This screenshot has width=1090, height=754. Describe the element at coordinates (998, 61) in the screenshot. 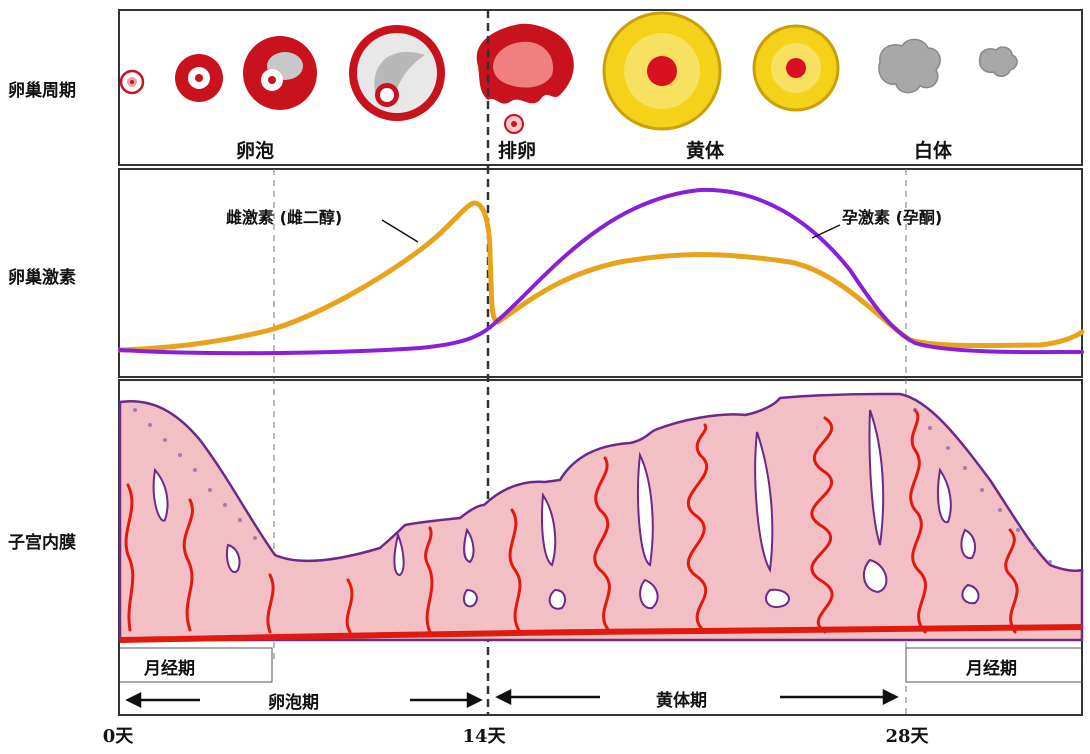

I see `corpus-albicans-small` at that location.